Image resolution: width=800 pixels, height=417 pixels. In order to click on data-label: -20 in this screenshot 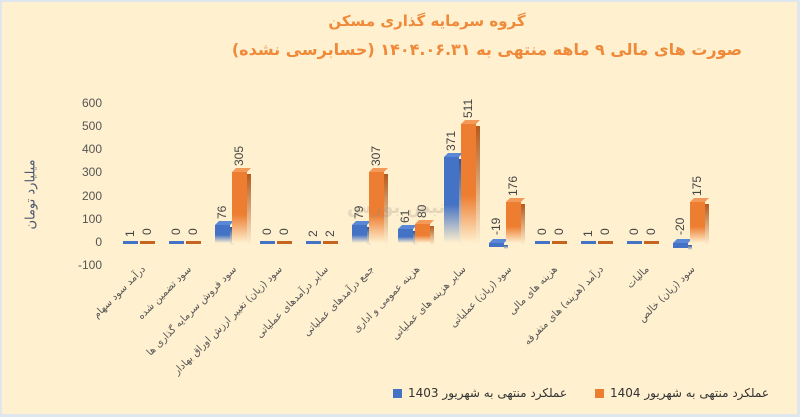, I will do `click(679, 226)`.